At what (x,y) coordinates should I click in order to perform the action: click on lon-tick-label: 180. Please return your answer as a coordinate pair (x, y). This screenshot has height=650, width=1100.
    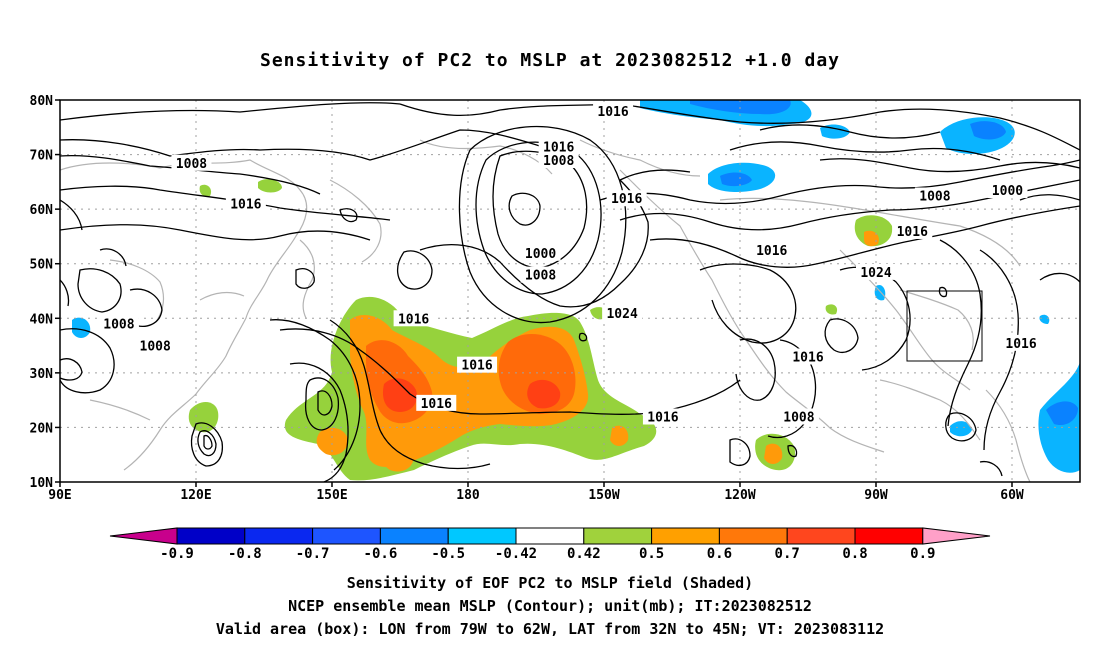
    Looking at the image, I should click on (468, 495).